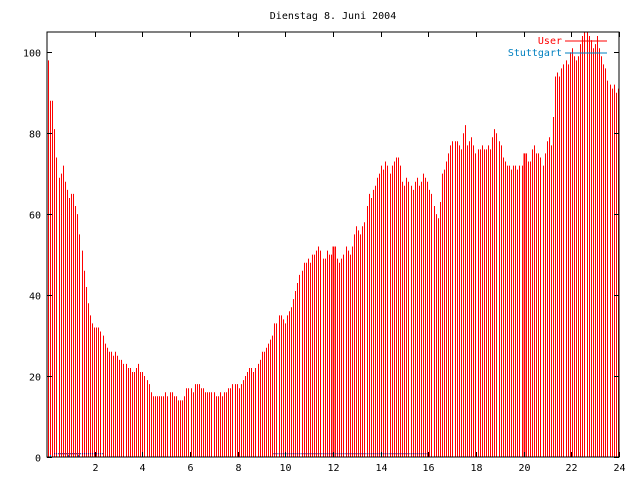  Describe the element at coordinates (35, 216) in the screenshot. I see `y-tick-label: 60` at that location.